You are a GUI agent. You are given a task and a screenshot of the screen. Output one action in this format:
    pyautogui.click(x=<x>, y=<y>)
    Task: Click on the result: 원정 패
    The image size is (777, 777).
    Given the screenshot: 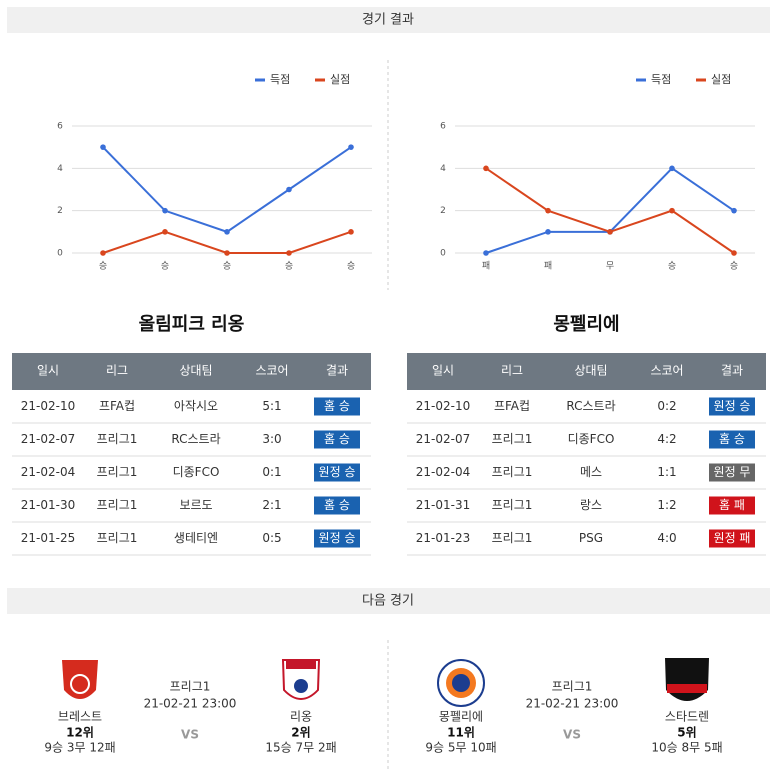 What is the action you would take?
    pyautogui.click(x=732, y=538)
    